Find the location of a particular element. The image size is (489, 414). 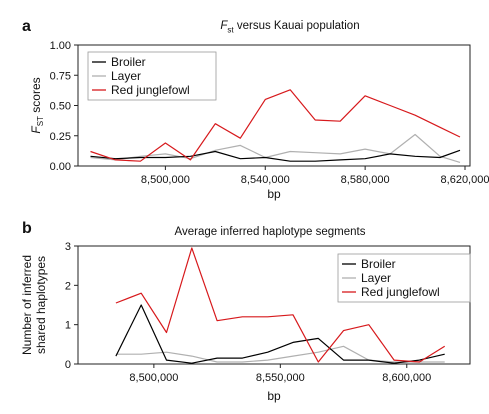

panel-a-y-tick-label: 0.00 is located at coordinates (60, 167).